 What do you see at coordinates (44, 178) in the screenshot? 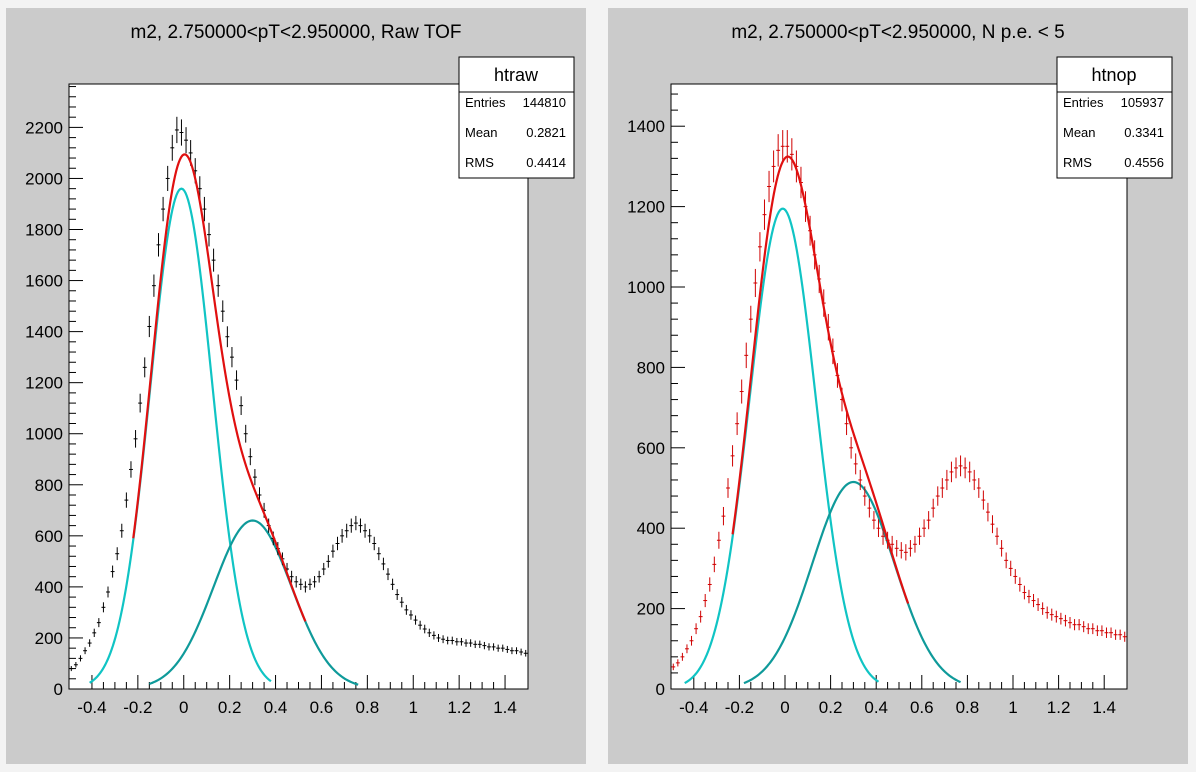
I see `y-tick-label: 2000` at bounding box center [44, 178].